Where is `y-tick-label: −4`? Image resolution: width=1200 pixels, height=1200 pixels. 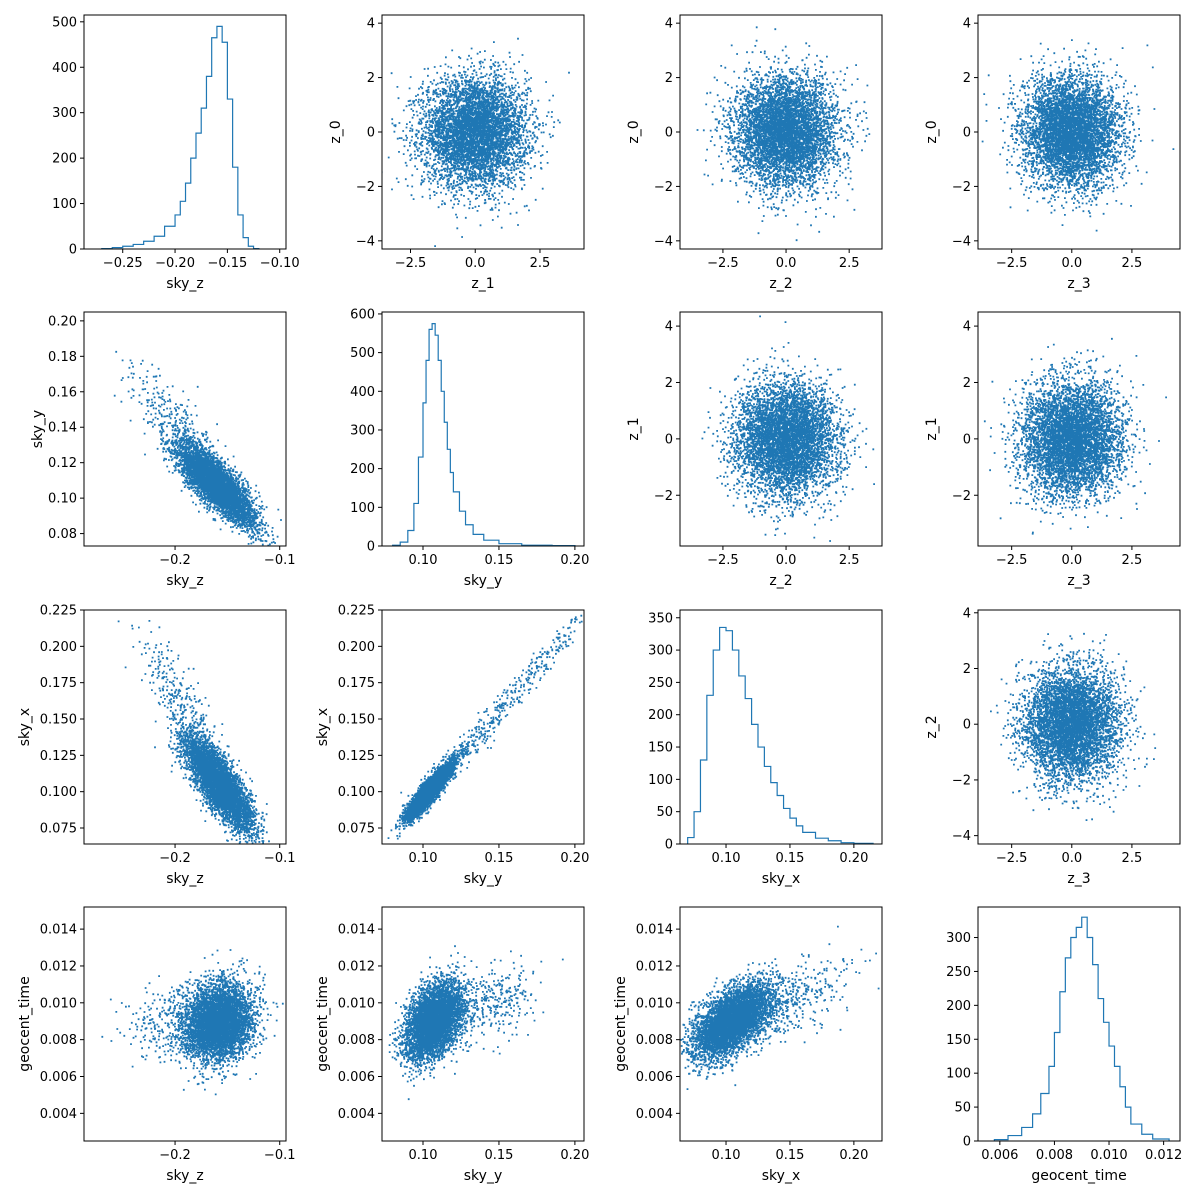 y-tick-label: −4 is located at coordinates (961, 836).